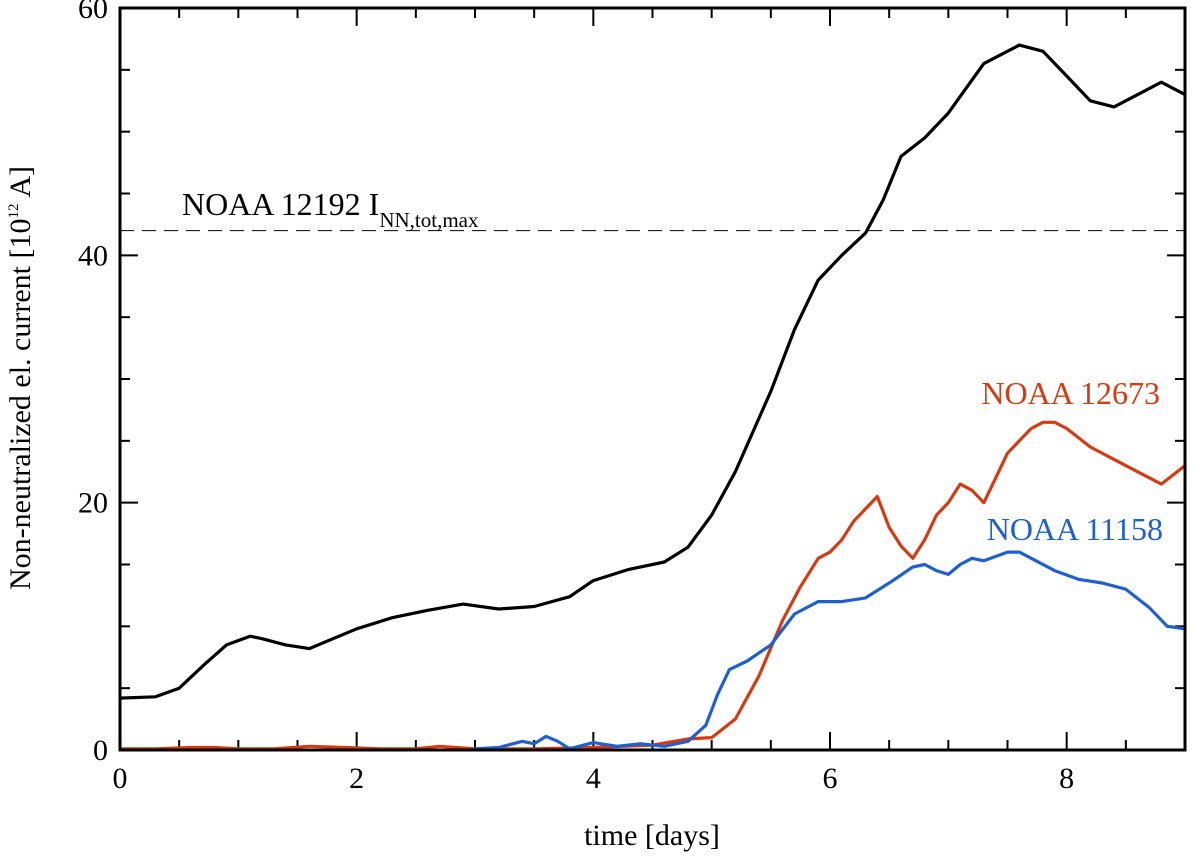 This screenshot has width=1200, height=857. What do you see at coordinates (1075, 529) in the screenshot?
I see `series-label-noaa-11158: NOAA 11158` at bounding box center [1075, 529].